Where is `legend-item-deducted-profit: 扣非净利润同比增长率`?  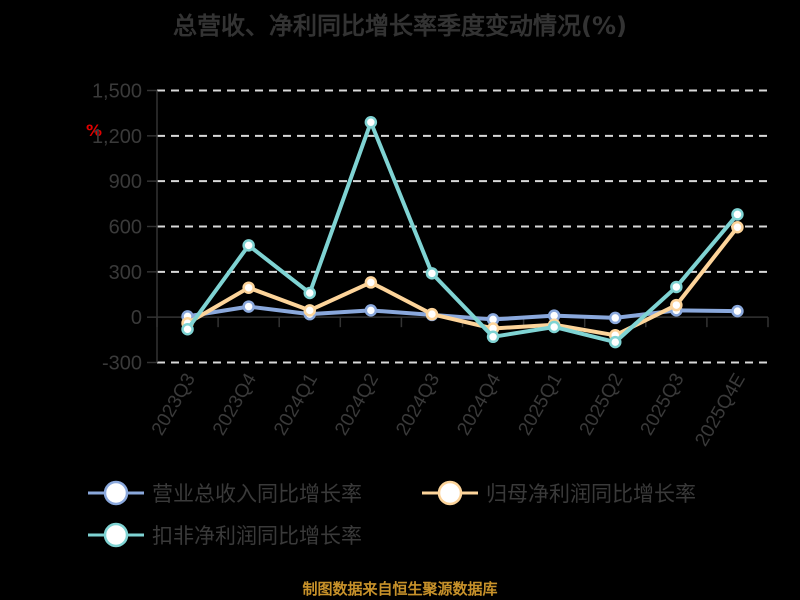
legend-item-deducted-profit: 扣非净利润同比增长率 is located at coordinates (225, 535).